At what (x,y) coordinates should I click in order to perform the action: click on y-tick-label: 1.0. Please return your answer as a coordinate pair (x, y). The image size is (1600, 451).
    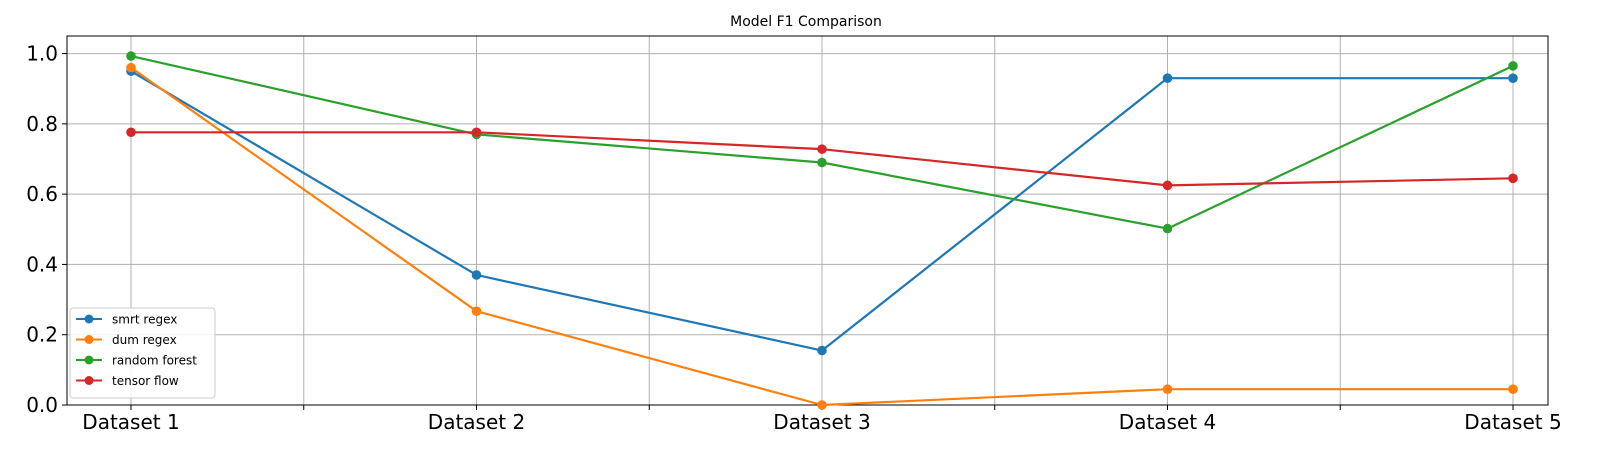
    Looking at the image, I should click on (42, 54).